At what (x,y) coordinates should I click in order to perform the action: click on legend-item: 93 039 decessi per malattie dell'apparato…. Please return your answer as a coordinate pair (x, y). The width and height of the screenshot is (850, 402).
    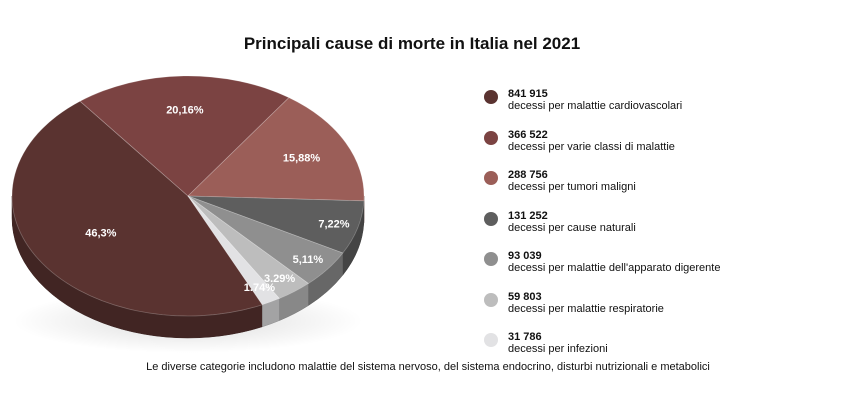
    Looking at the image, I should click on (662, 268).